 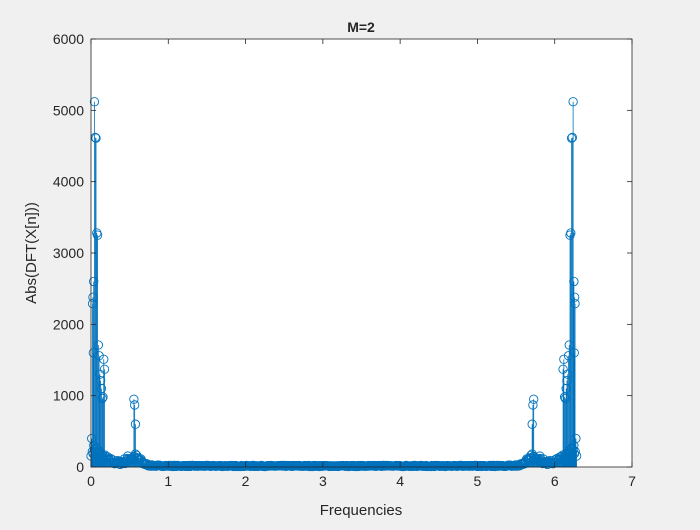 What do you see at coordinates (555, 481) in the screenshot?
I see `x-tick-label: 6` at bounding box center [555, 481].